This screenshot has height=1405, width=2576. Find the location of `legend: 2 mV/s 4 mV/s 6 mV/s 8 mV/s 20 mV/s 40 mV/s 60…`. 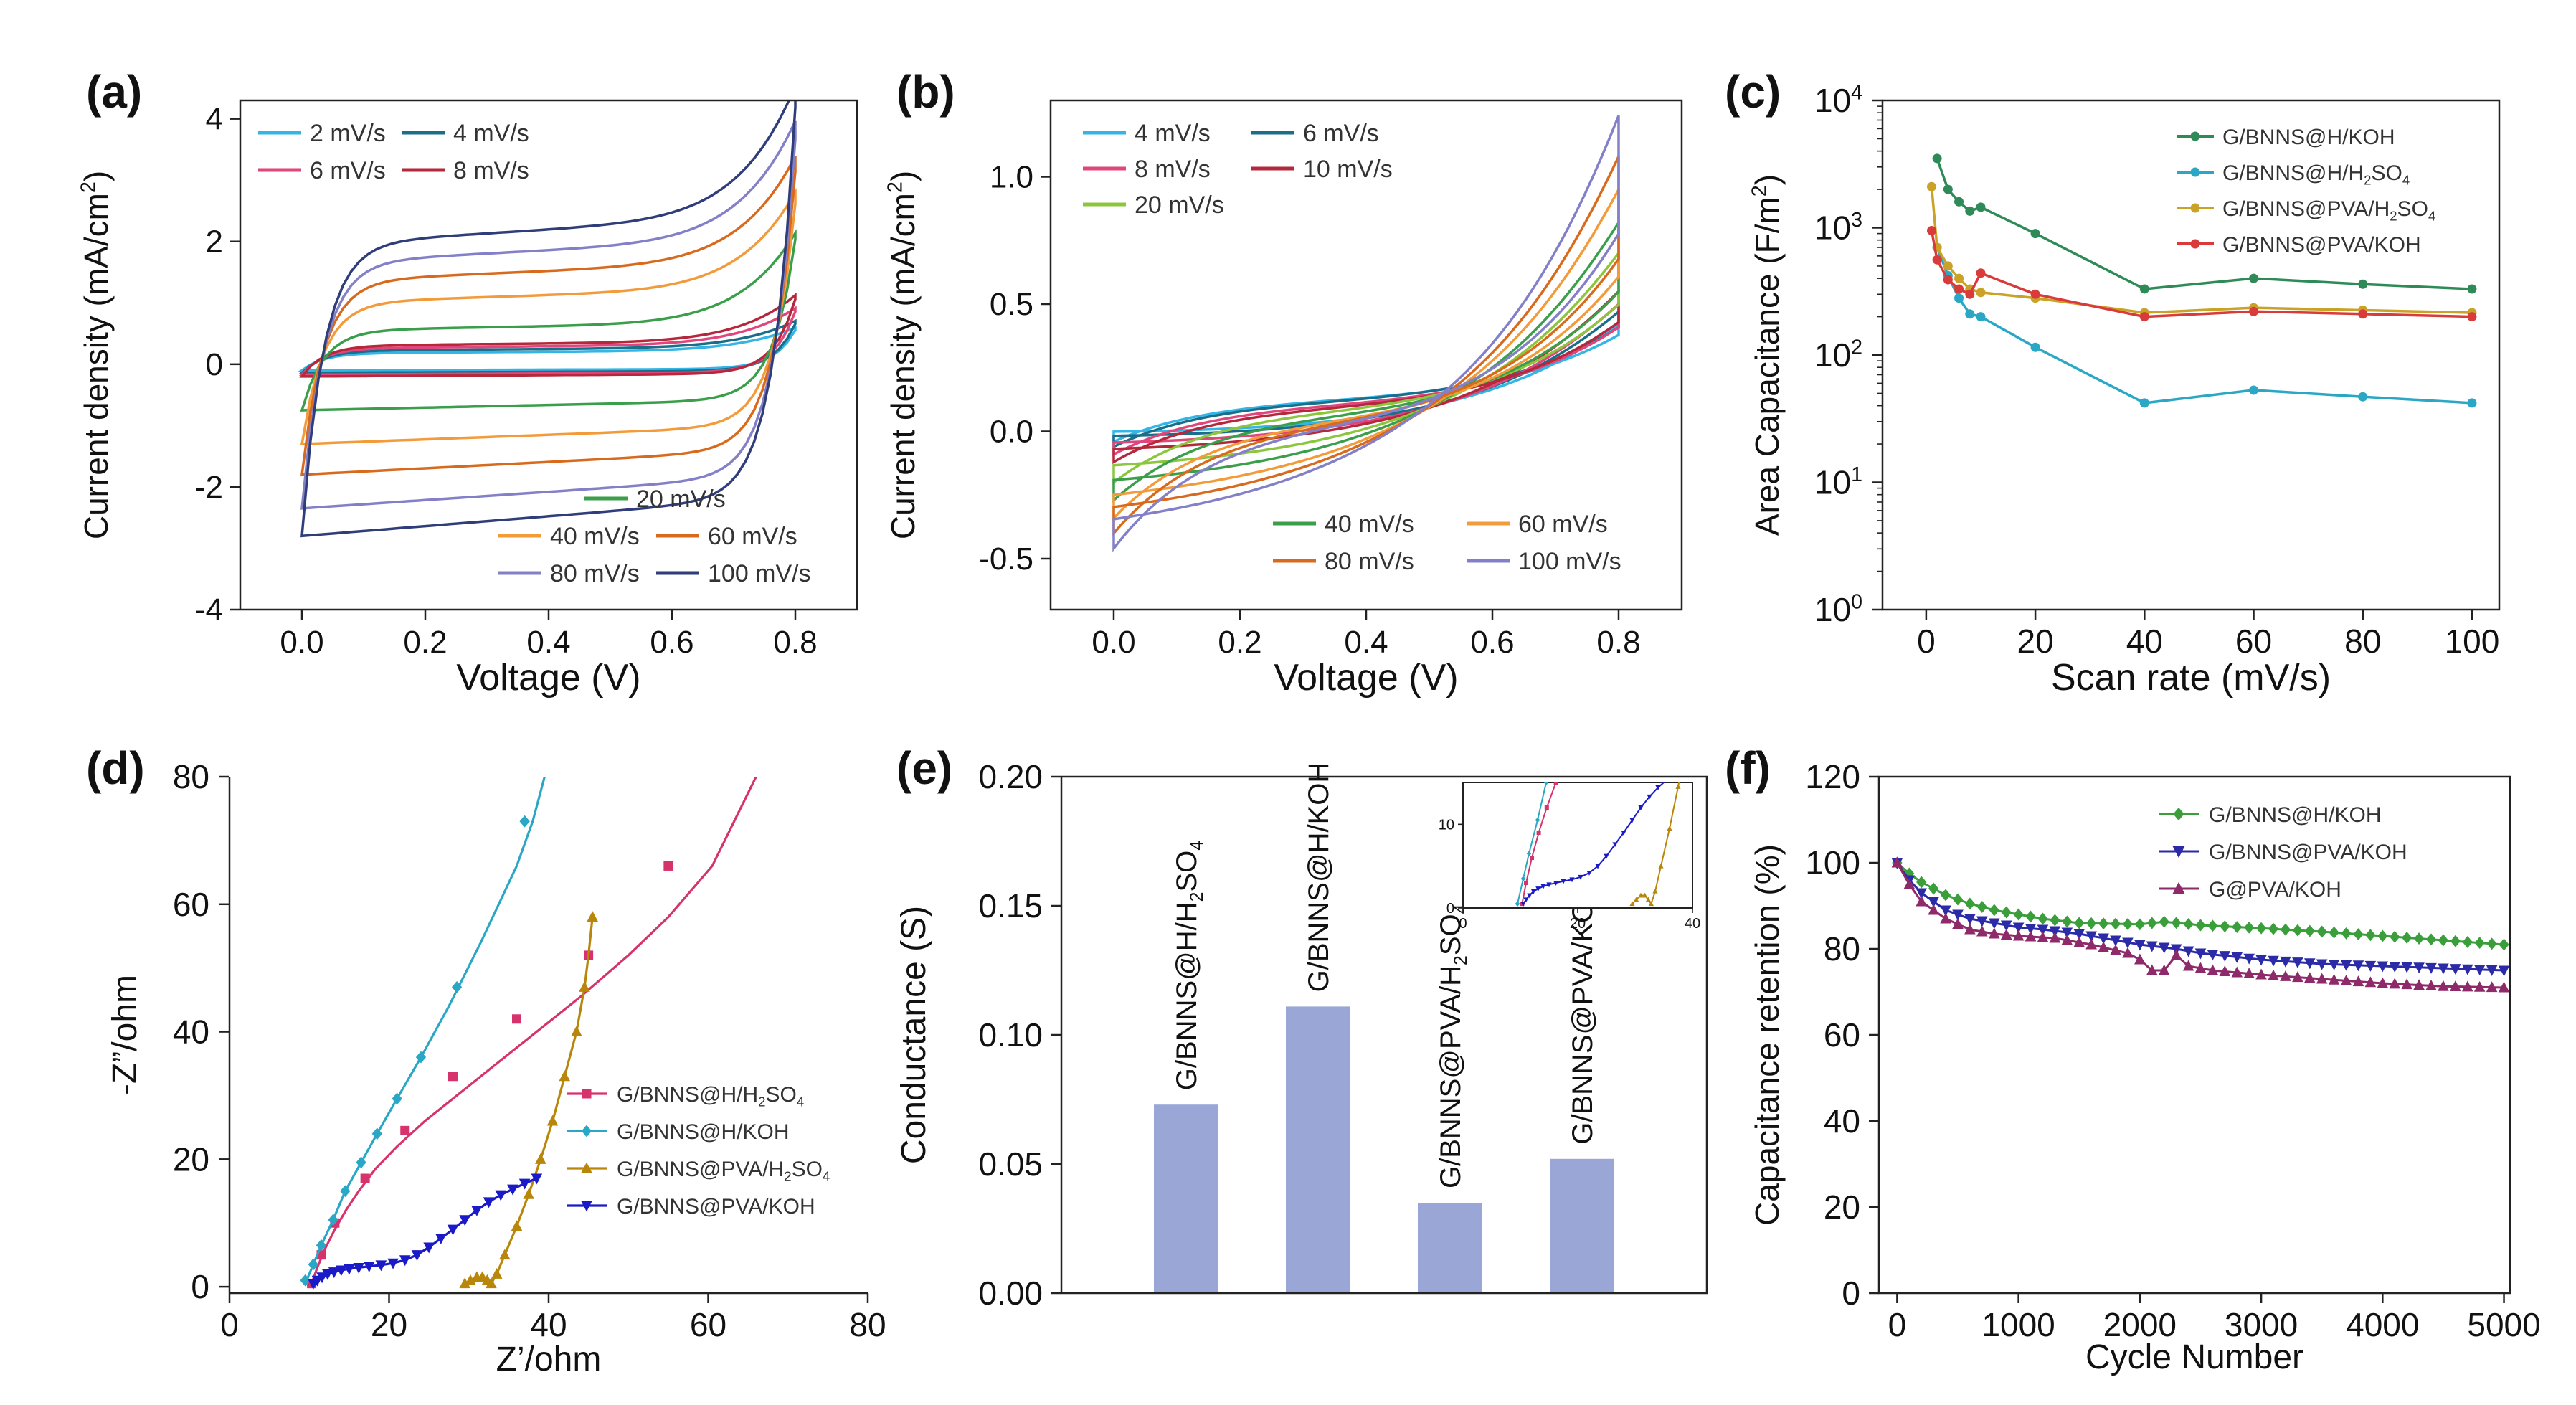

legend: 2 mV/s 4 mV/s 6 mV/s 8 mV/s 20 mV/s 40 mV/s 60… is located at coordinates (534, 353).